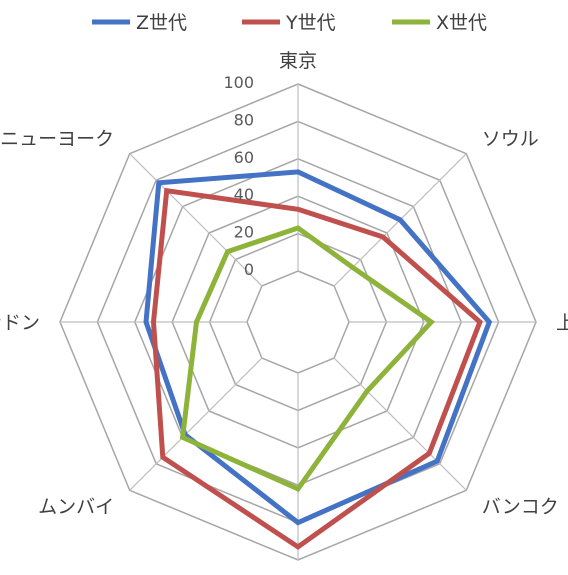 This screenshot has height=575, width=568. What do you see at coordinates (57, 139) in the screenshot?
I see `category-label: ニューヨーク` at bounding box center [57, 139].